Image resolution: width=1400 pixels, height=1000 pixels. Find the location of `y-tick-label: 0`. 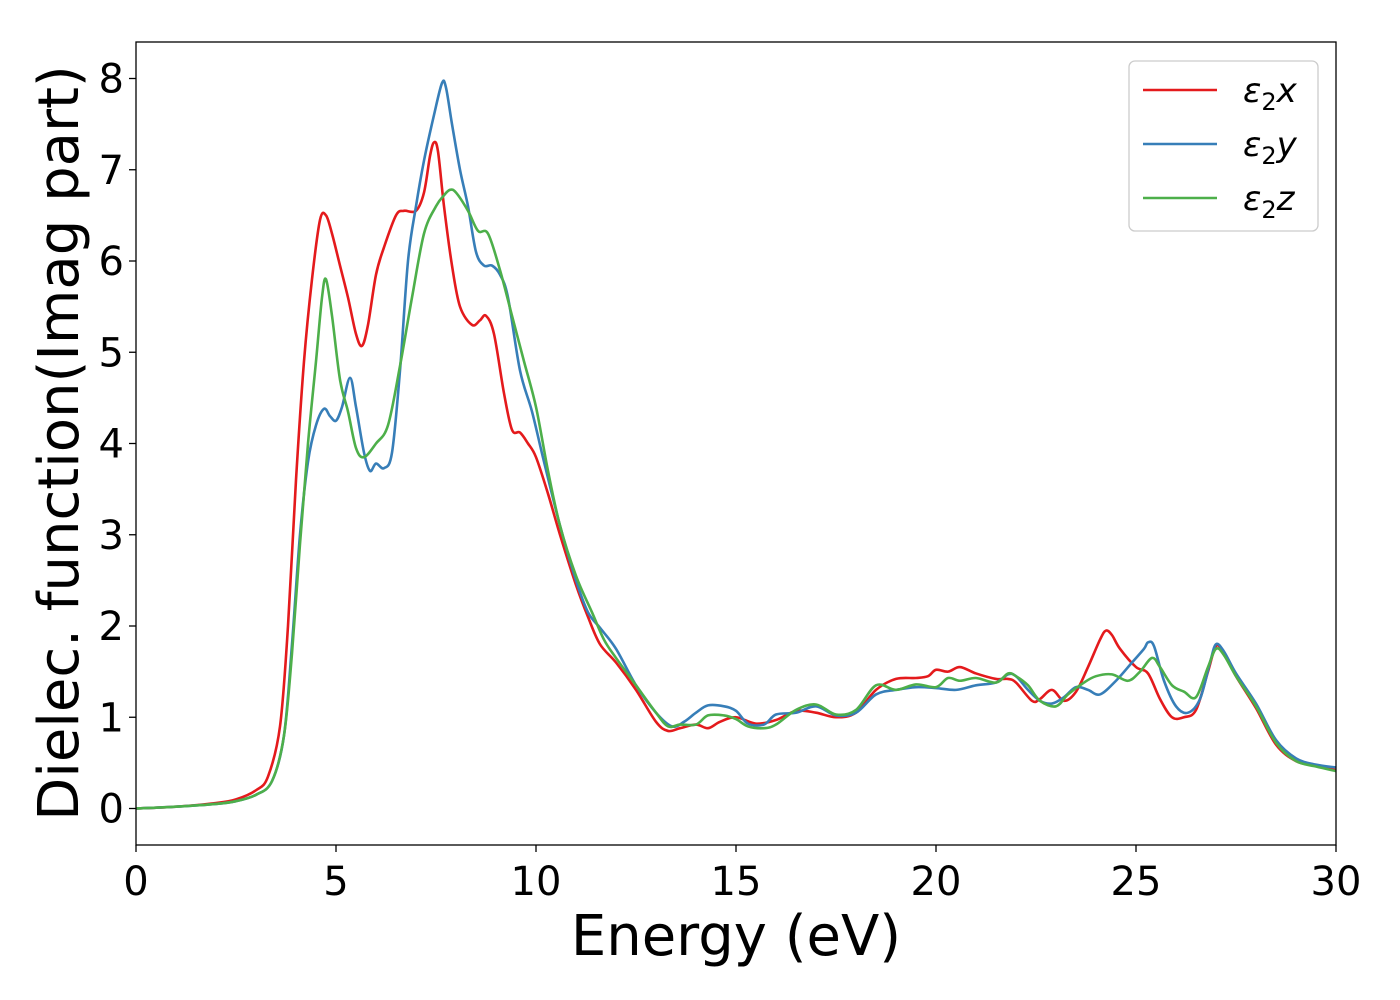

y-tick-label: 0 is located at coordinates (111, 810).